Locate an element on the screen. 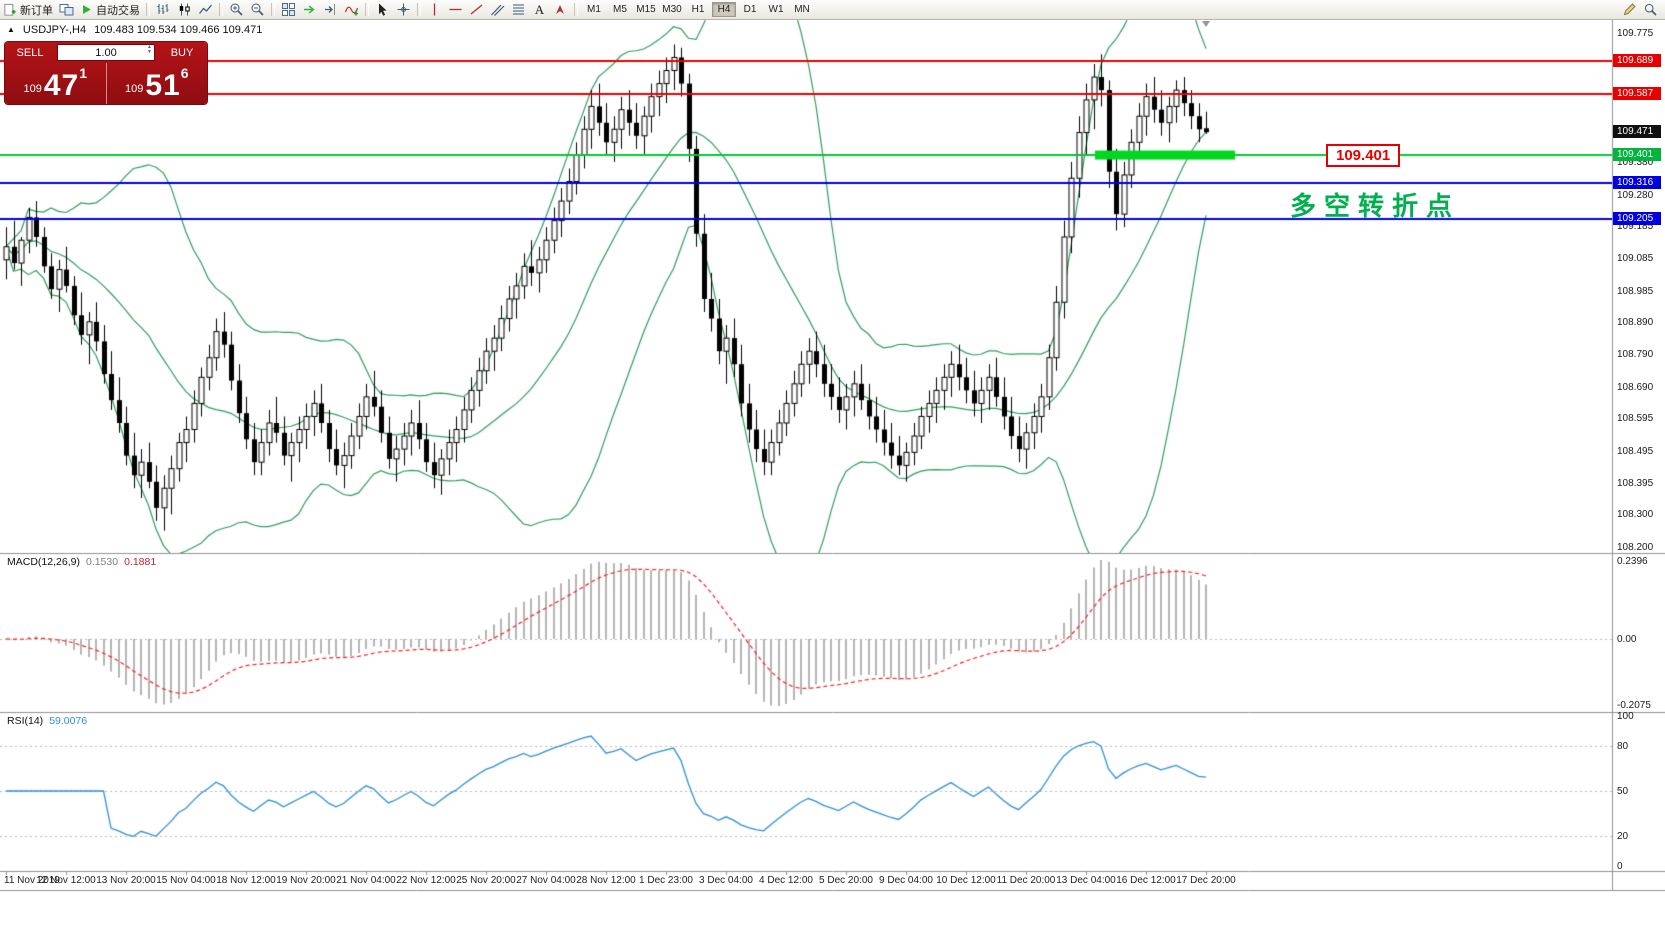  price-scale-tick: 109.085 is located at coordinates (1635, 259).